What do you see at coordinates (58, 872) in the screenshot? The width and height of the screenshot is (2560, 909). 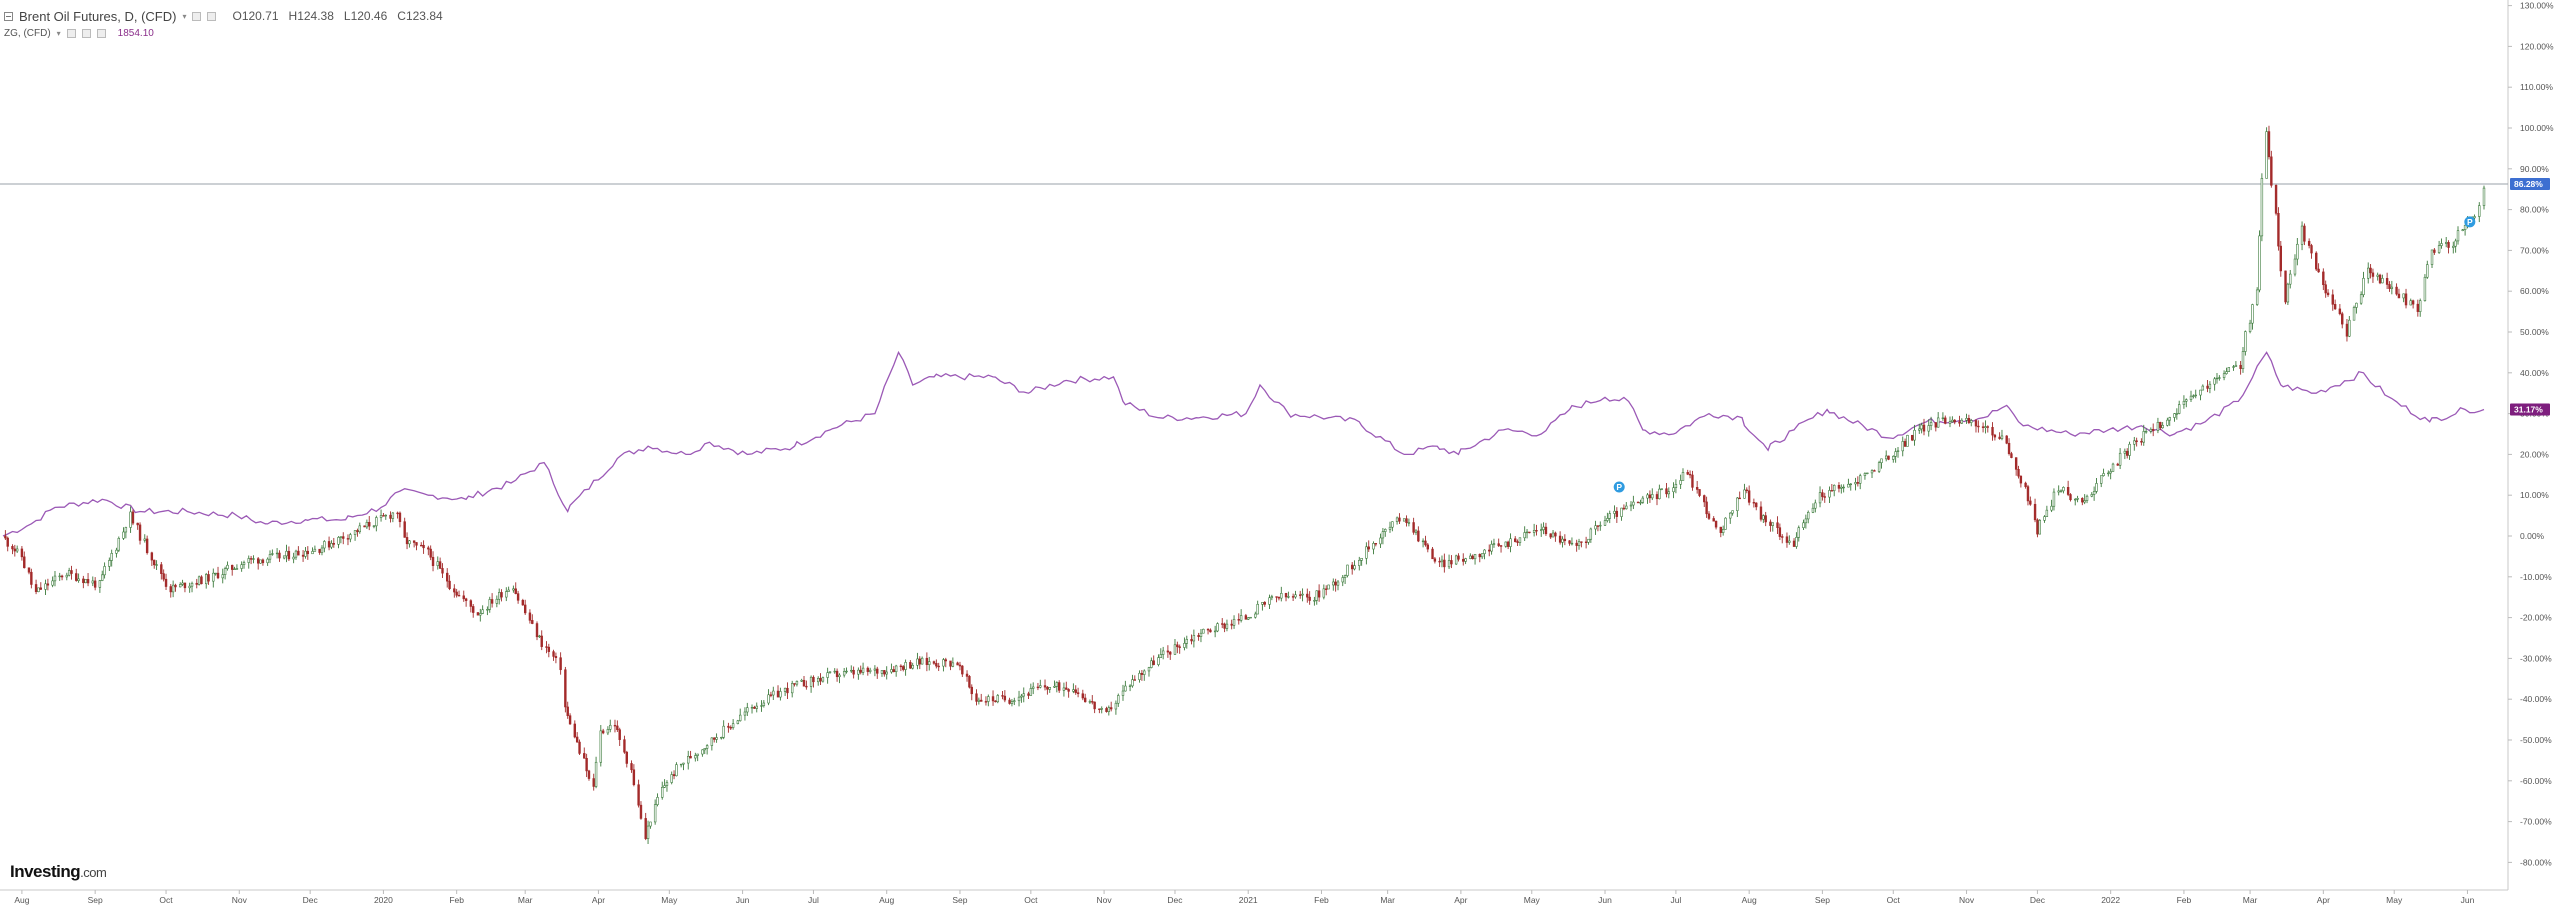 I see `investing-logo: Investing.com` at bounding box center [58, 872].